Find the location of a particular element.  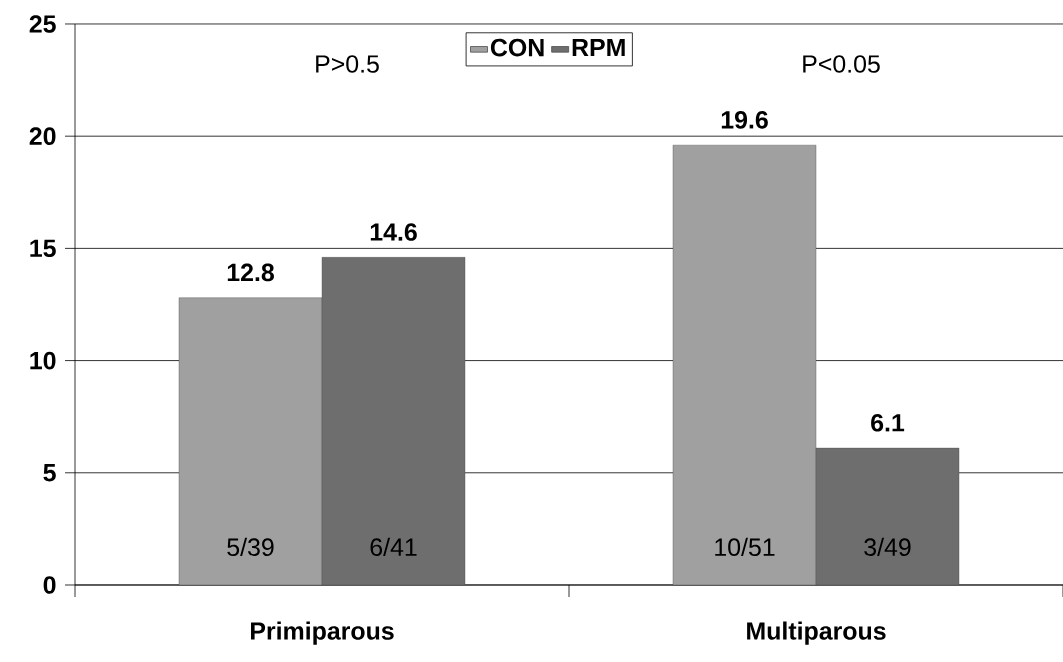

y-tick-label: 25 is located at coordinates (42, 24).